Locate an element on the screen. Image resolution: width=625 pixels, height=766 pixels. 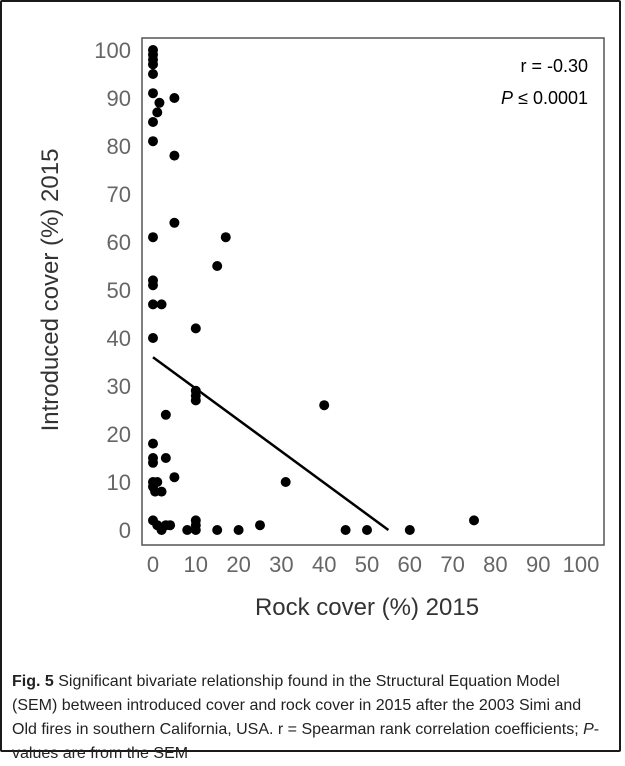
x-tick-label: 60 is located at coordinates (410, 564).